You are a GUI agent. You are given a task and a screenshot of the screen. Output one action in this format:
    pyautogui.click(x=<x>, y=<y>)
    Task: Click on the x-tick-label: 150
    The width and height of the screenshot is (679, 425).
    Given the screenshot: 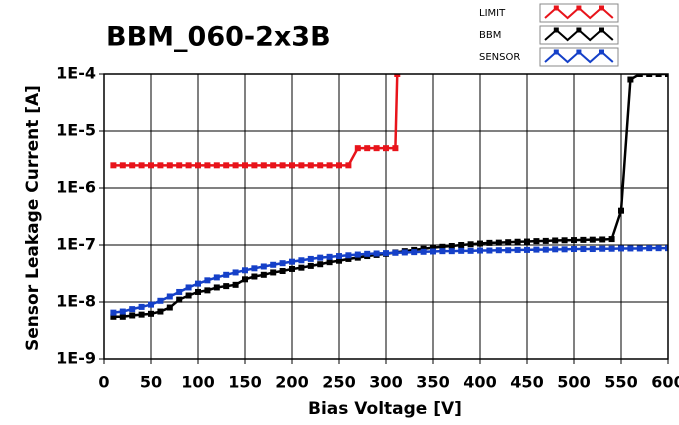 What is the action you would take?
    pyautogui.click(x=244, y=382)
    